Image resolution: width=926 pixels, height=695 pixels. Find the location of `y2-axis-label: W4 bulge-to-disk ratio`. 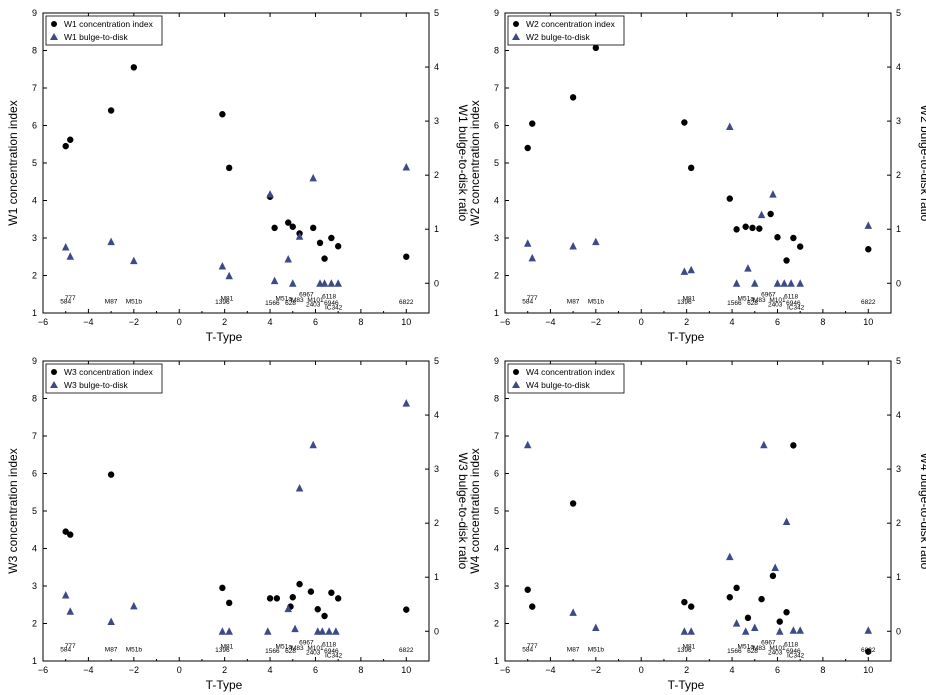

y2-axis-label: W4 bulge-to-disk ratio is located at coordinates (922, 511).